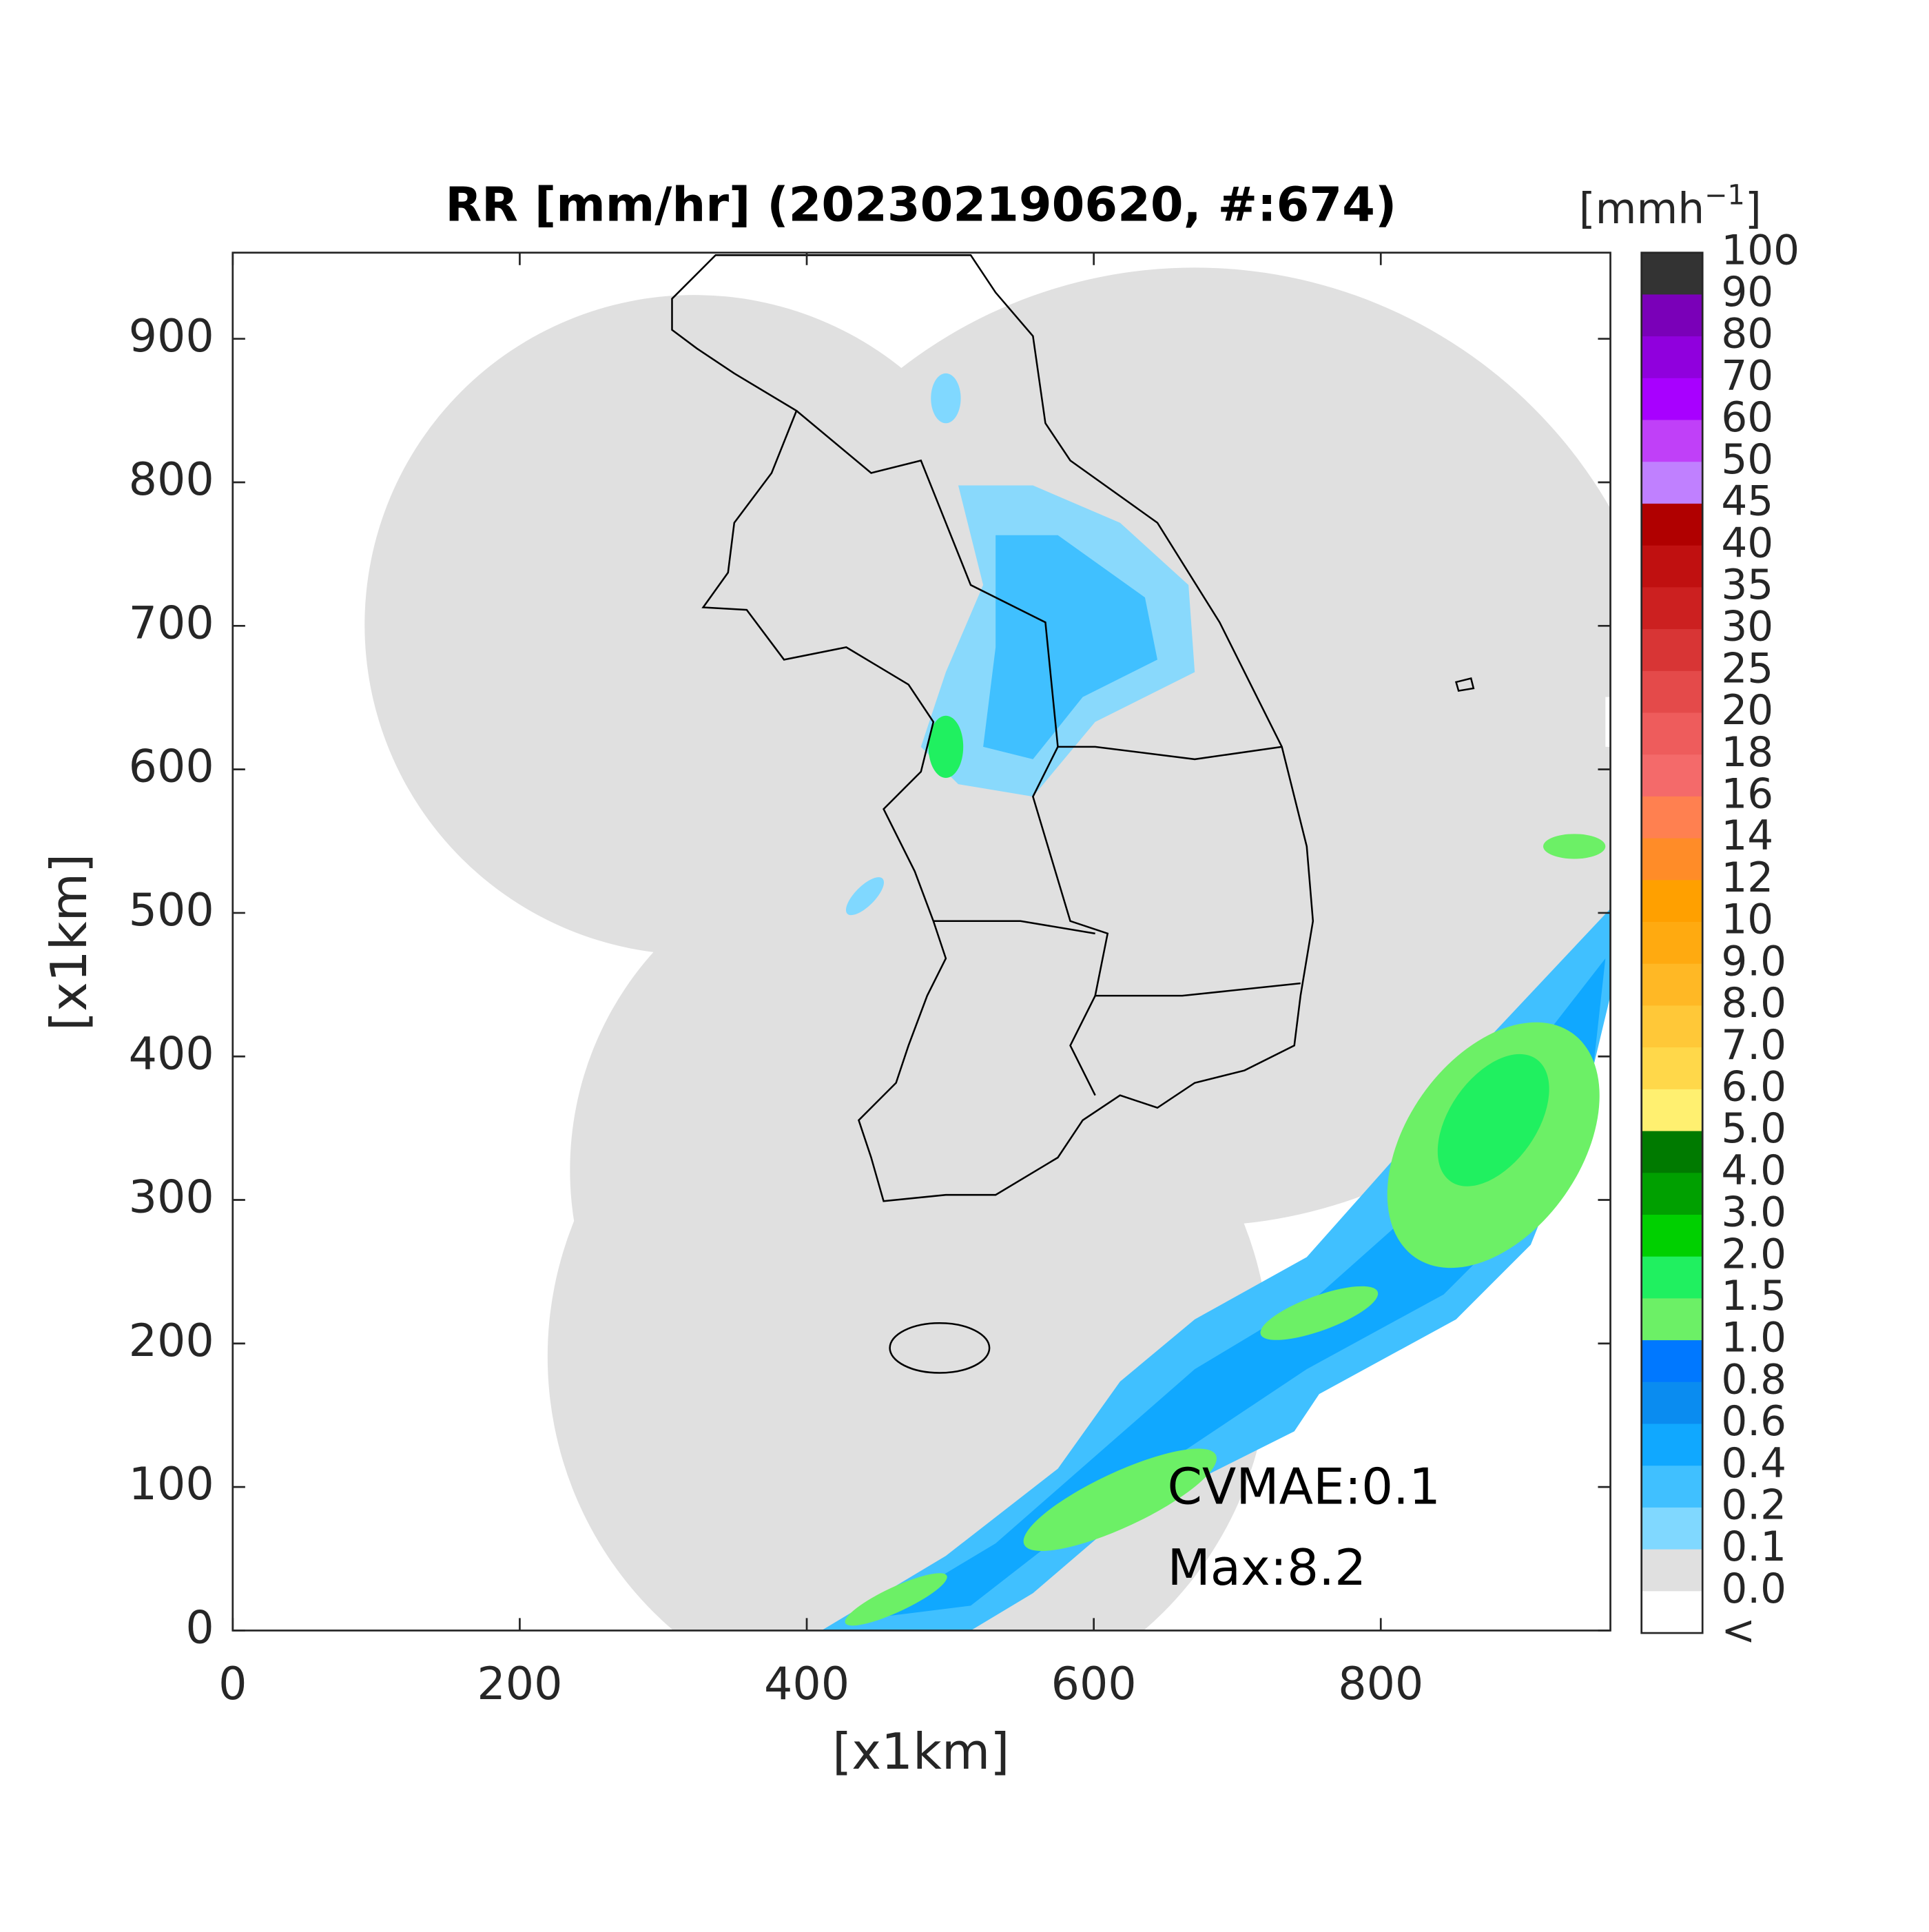  Describe the element at coordinates (1747, 627) in the screenshot. I see `colorbar-label: 30` at that location.